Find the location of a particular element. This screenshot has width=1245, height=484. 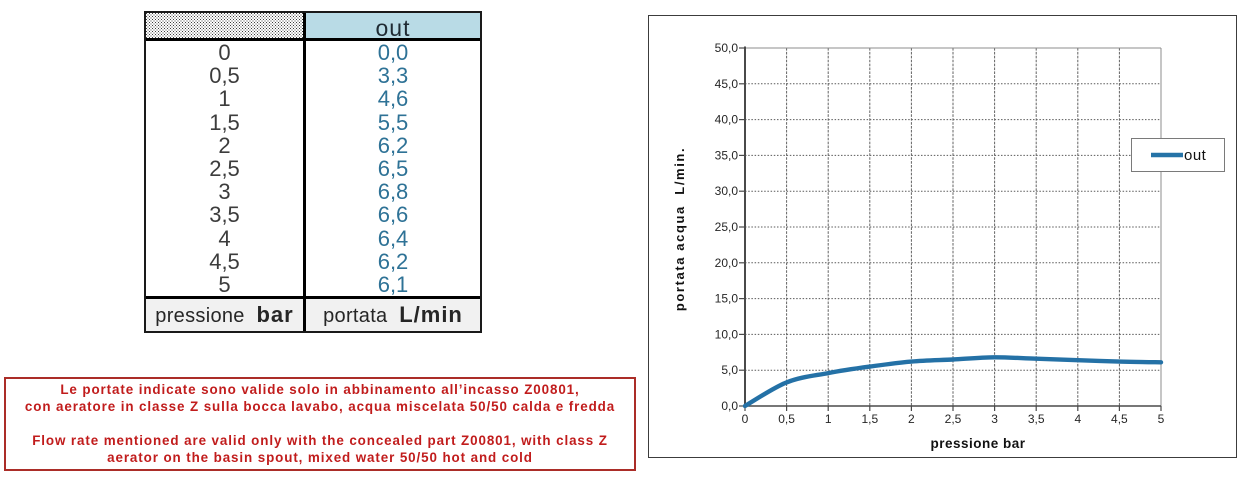

svg-text: 2 is located at coordinates (911, 419).